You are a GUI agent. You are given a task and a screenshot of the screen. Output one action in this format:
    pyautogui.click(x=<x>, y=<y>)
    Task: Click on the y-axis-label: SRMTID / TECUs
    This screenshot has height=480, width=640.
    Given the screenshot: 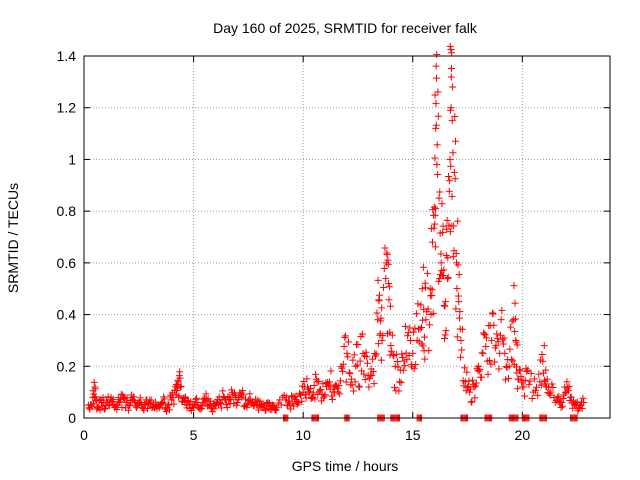 What is the action you would take?
    pyautogui.click(x=13, y=238)
    